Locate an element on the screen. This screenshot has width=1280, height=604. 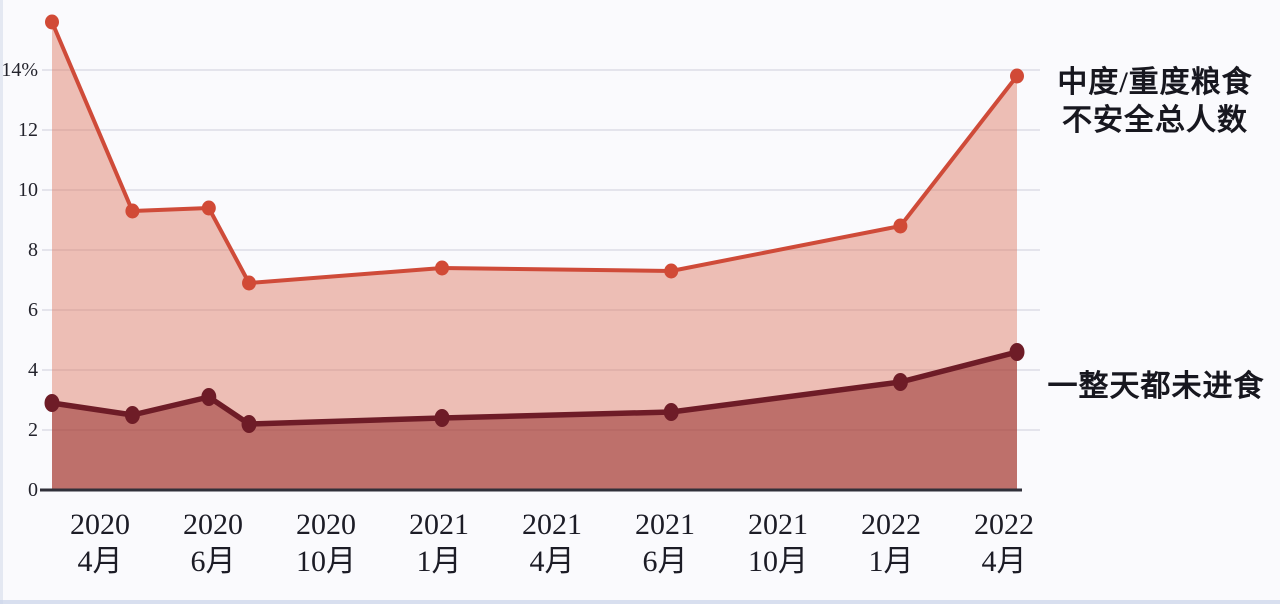
x-axis-tick-label: 2020 6月 is located at coordinates (213, 543).